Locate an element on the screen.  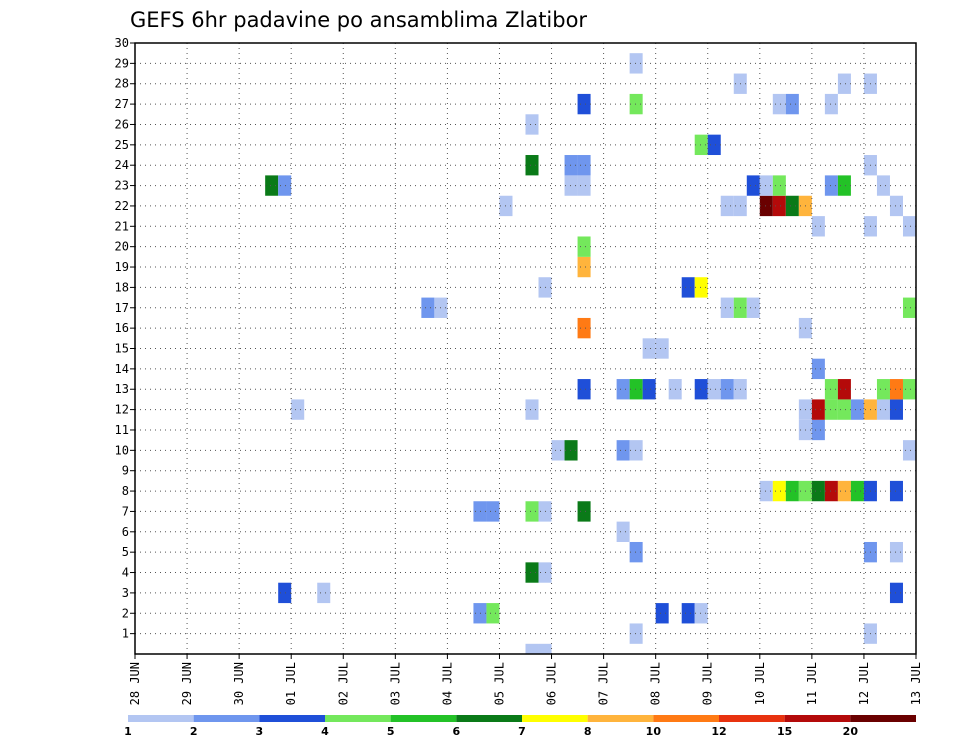
y-tick-label: 17 is located at coordinates (122, 308).